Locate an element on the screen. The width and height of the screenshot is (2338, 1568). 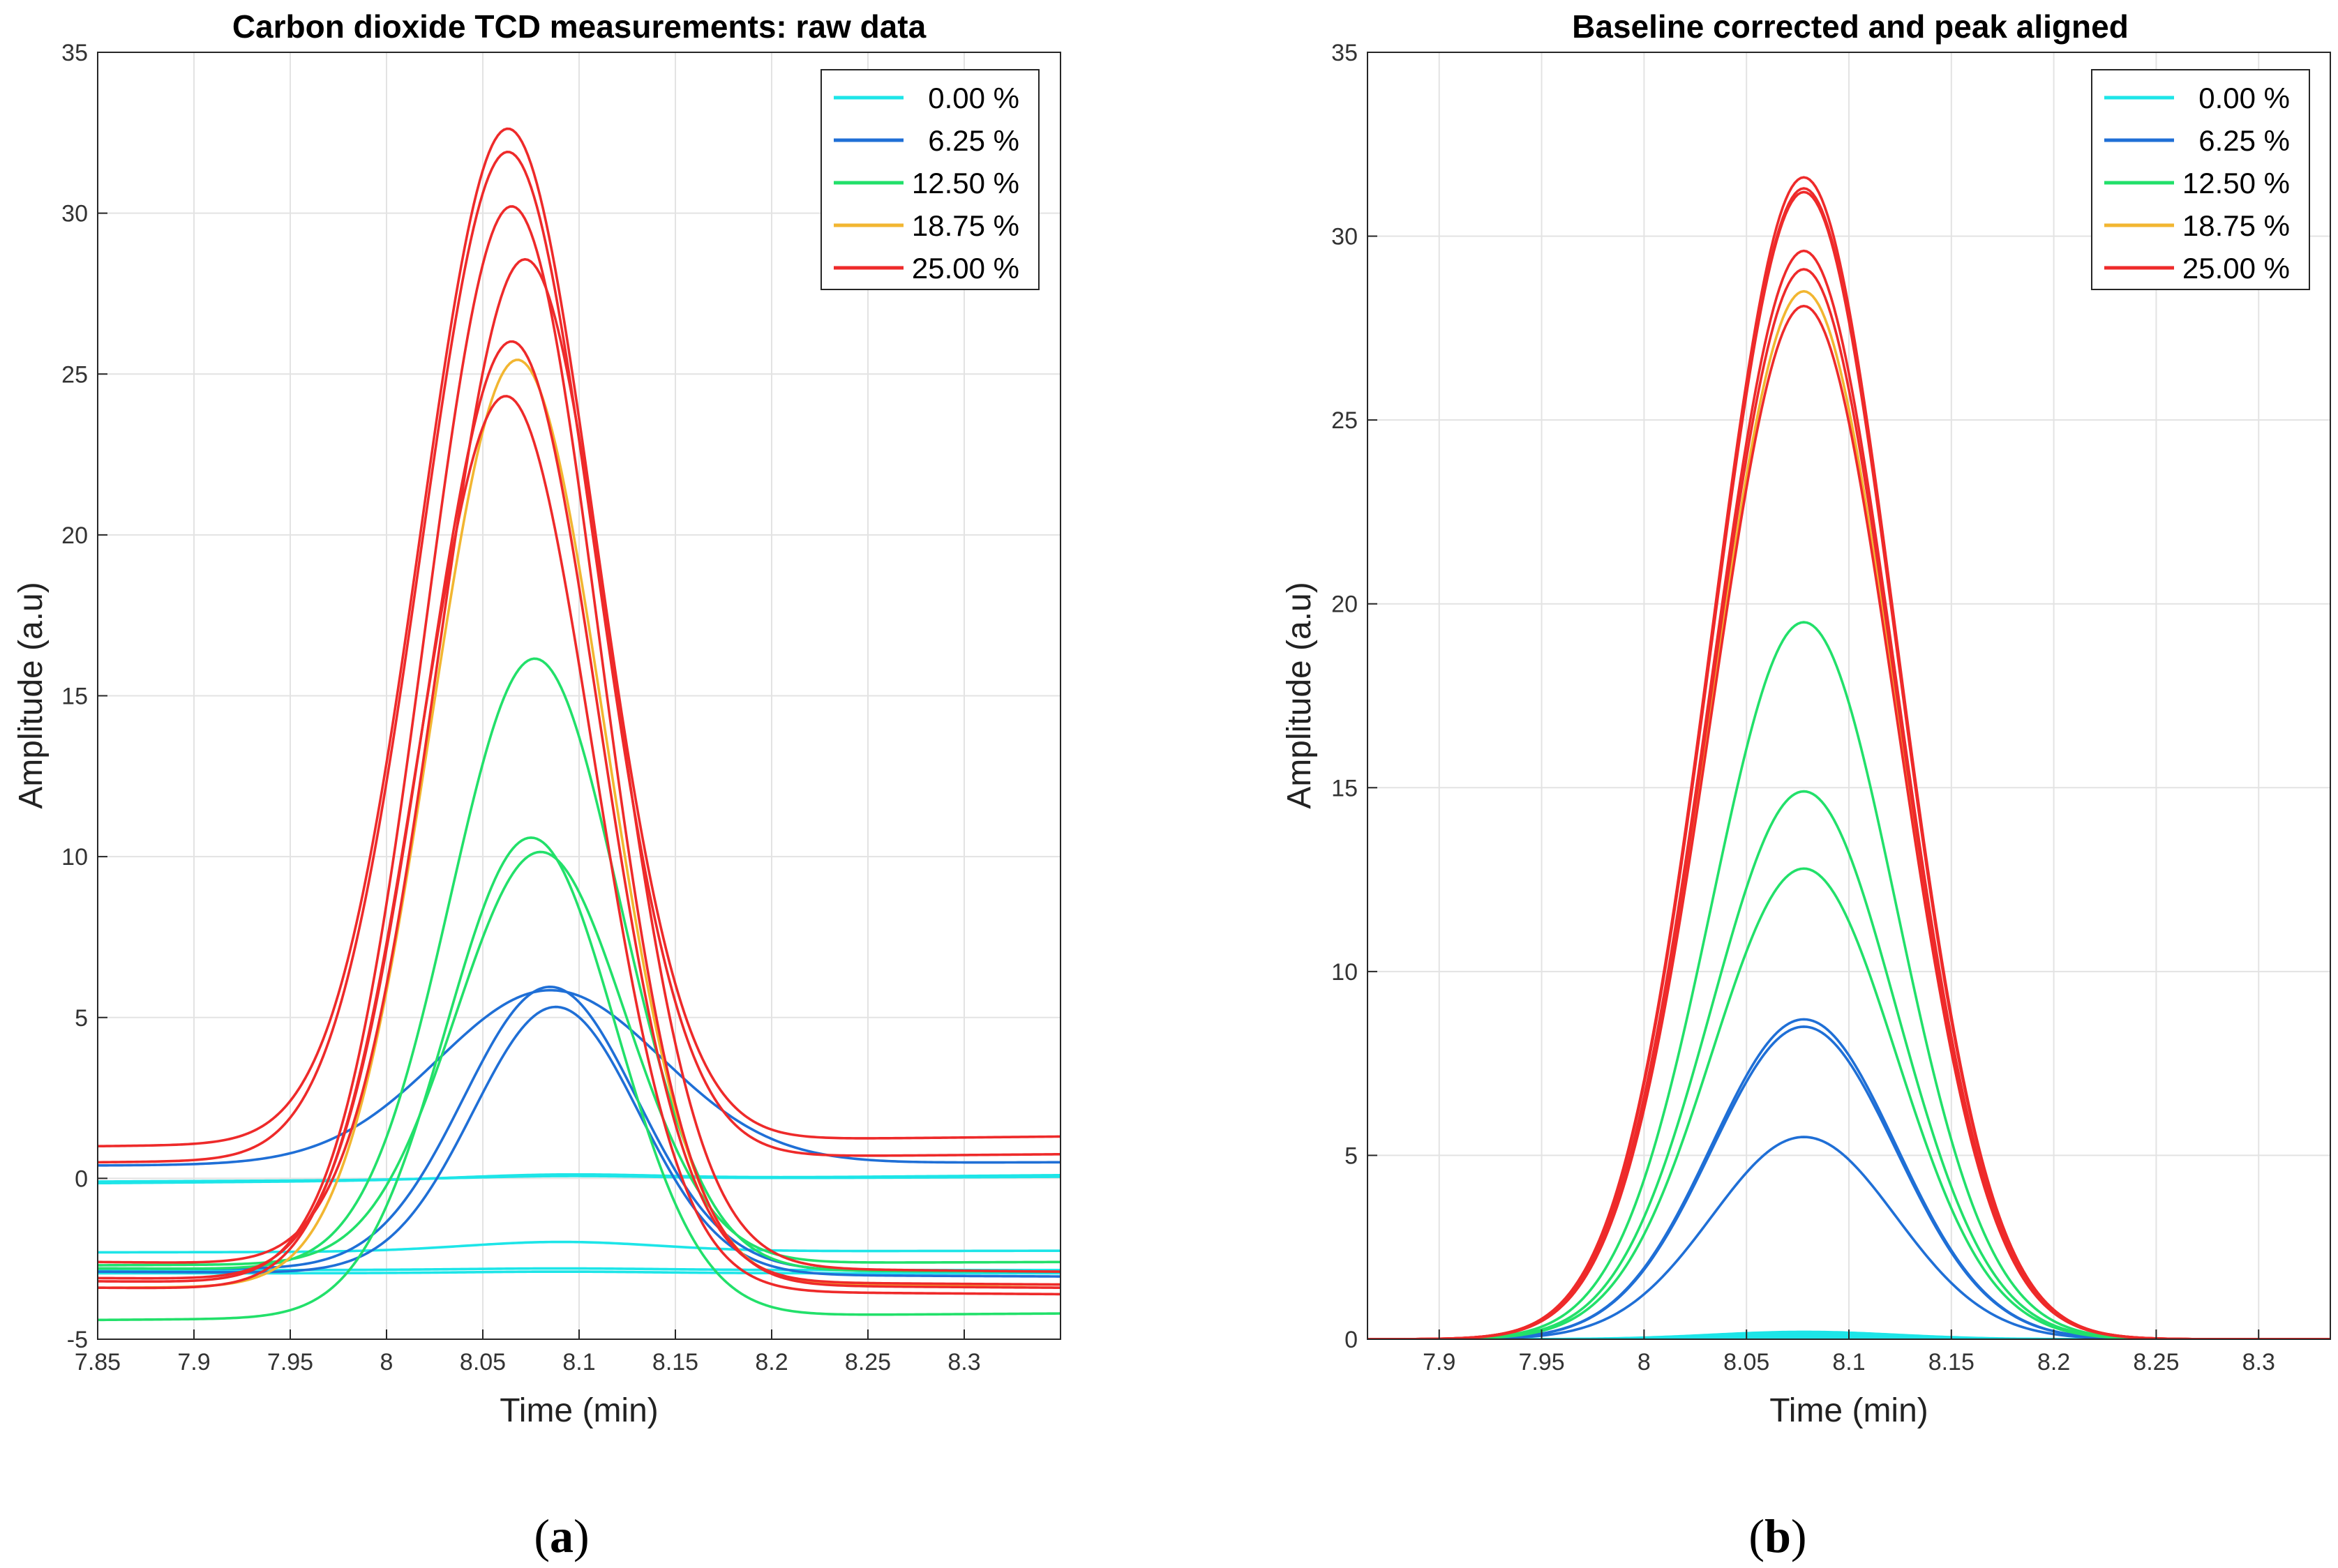
panel-b-legend: 0.00 % 6.25 % 12.50 % 18.75 % 25.00 % is located at coordinates (2200, 179).